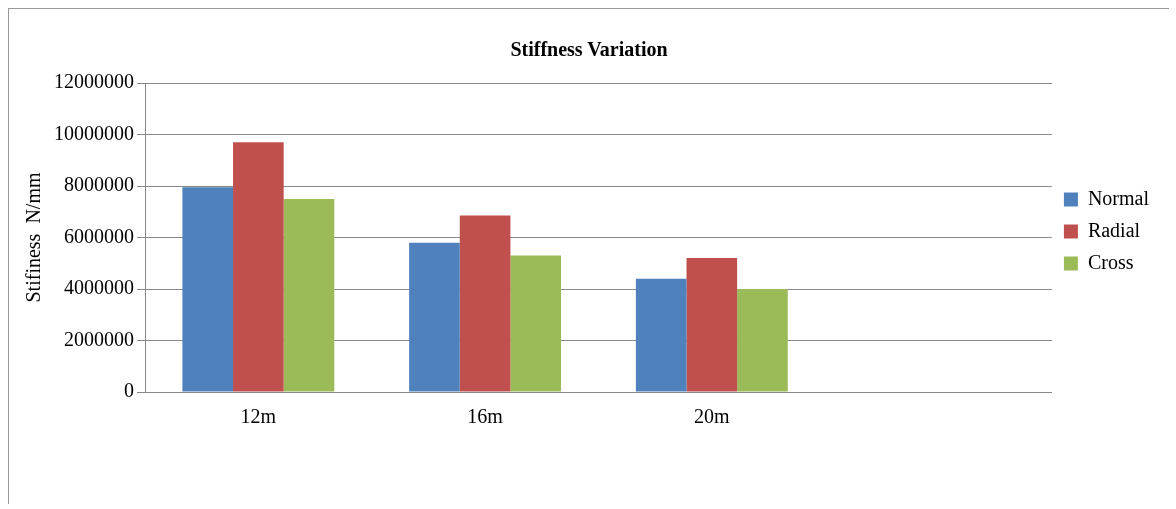 The image size is (1176, 509). What do you see at coordinates (1118, 197) in the screenshot?
I see `legend-label: Normal` at bounding box center [1118, 197].